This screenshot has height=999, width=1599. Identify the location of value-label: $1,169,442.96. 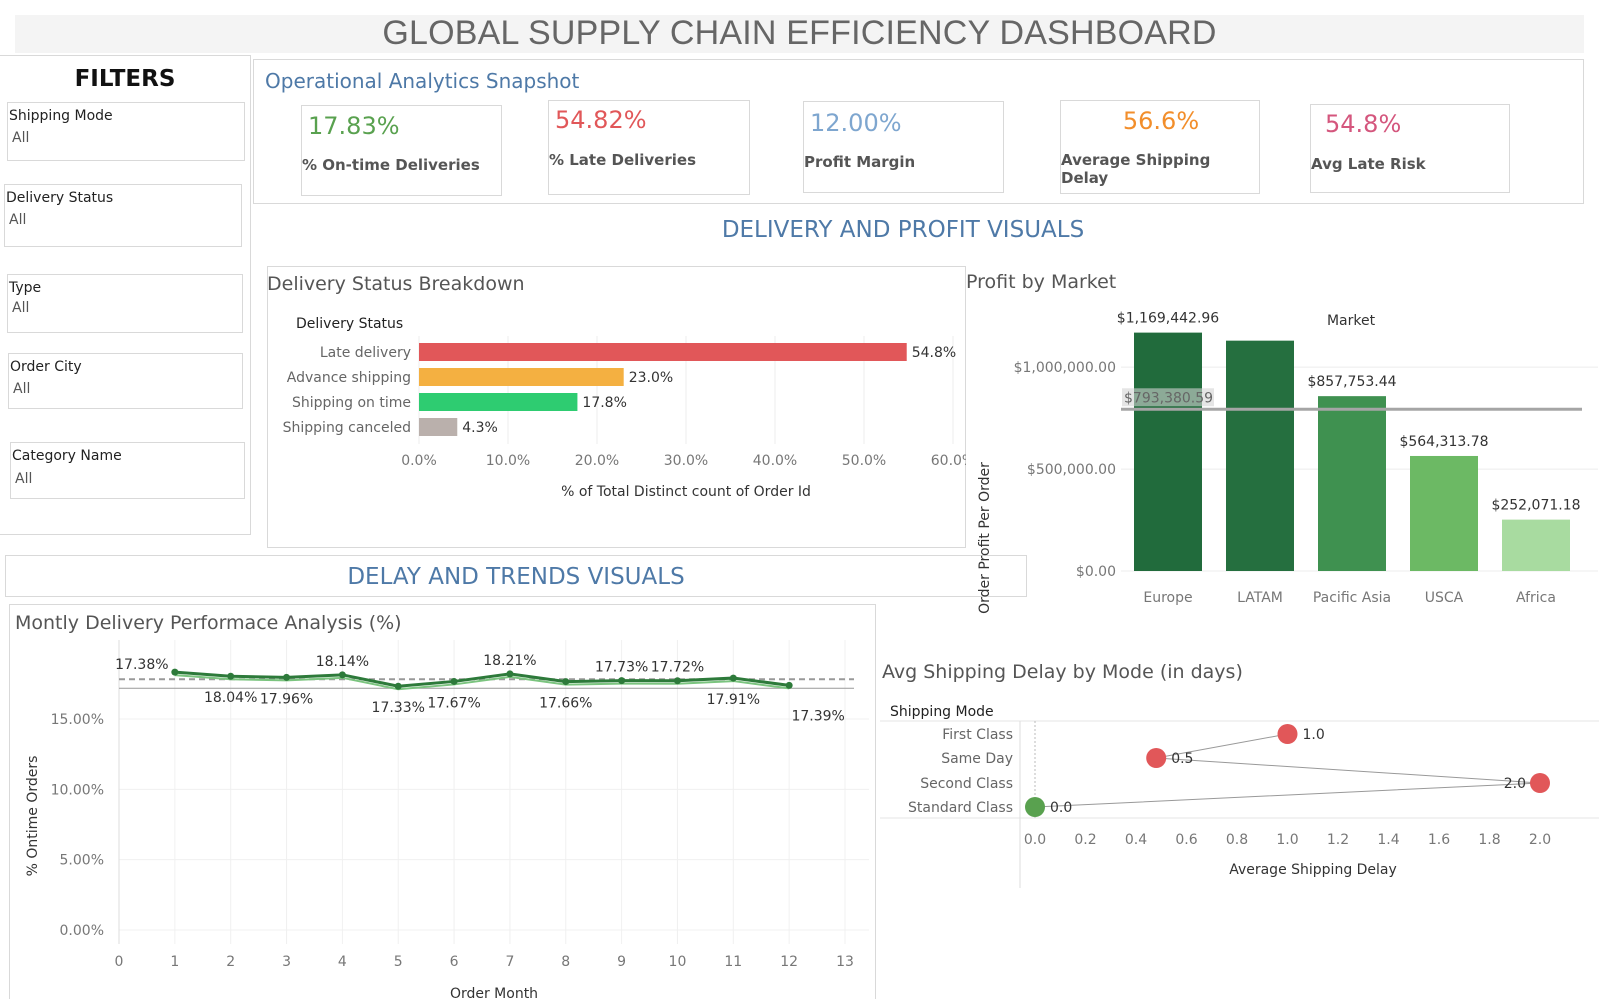
(1168, 319).